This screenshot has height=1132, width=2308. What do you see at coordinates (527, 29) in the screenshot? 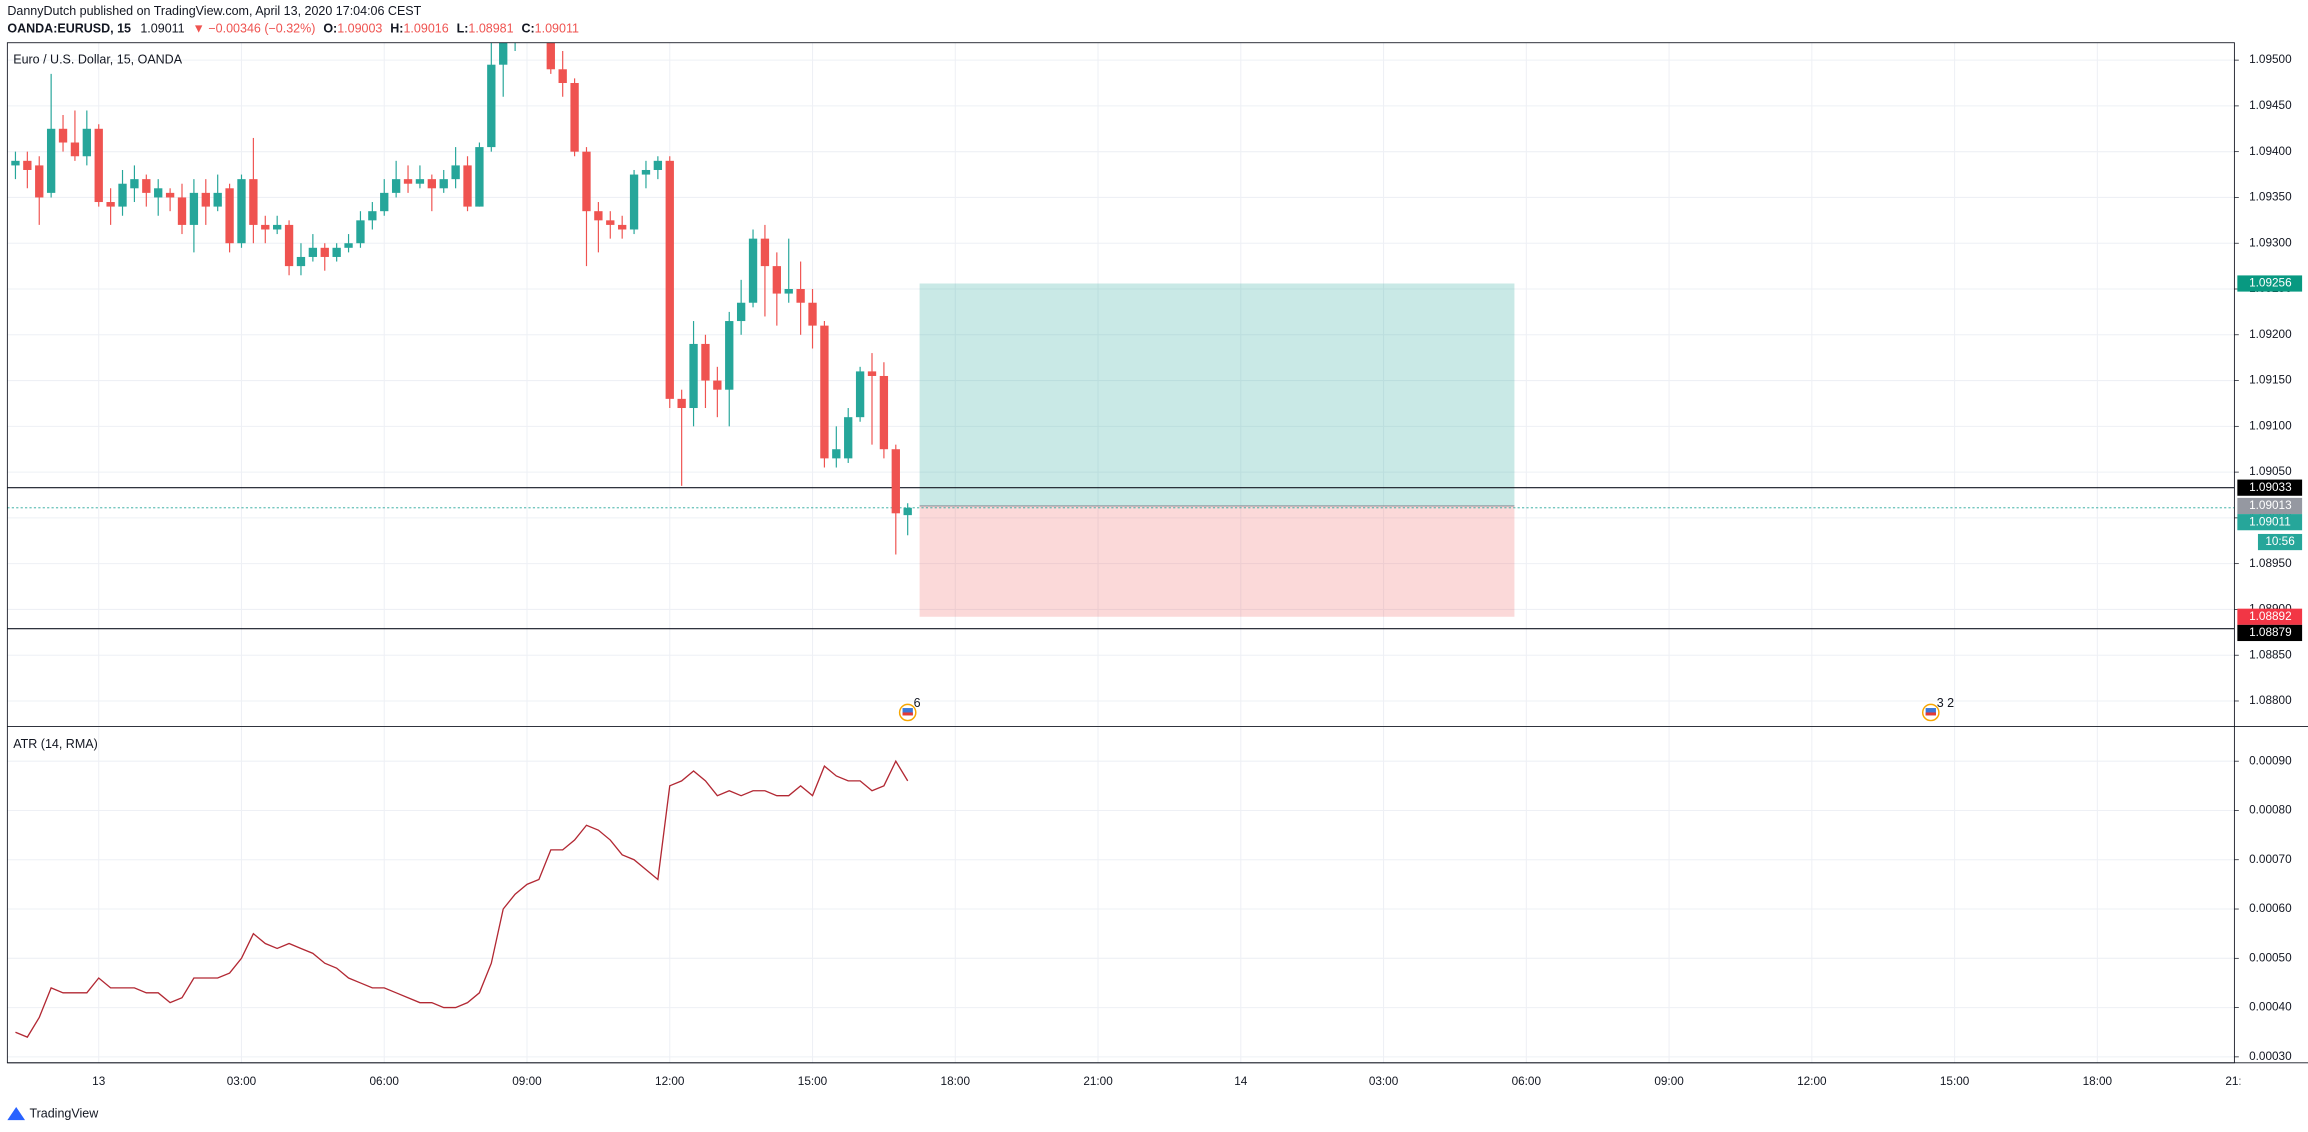
I see `ohlc-key: C:` at bounding box center [527, 29].